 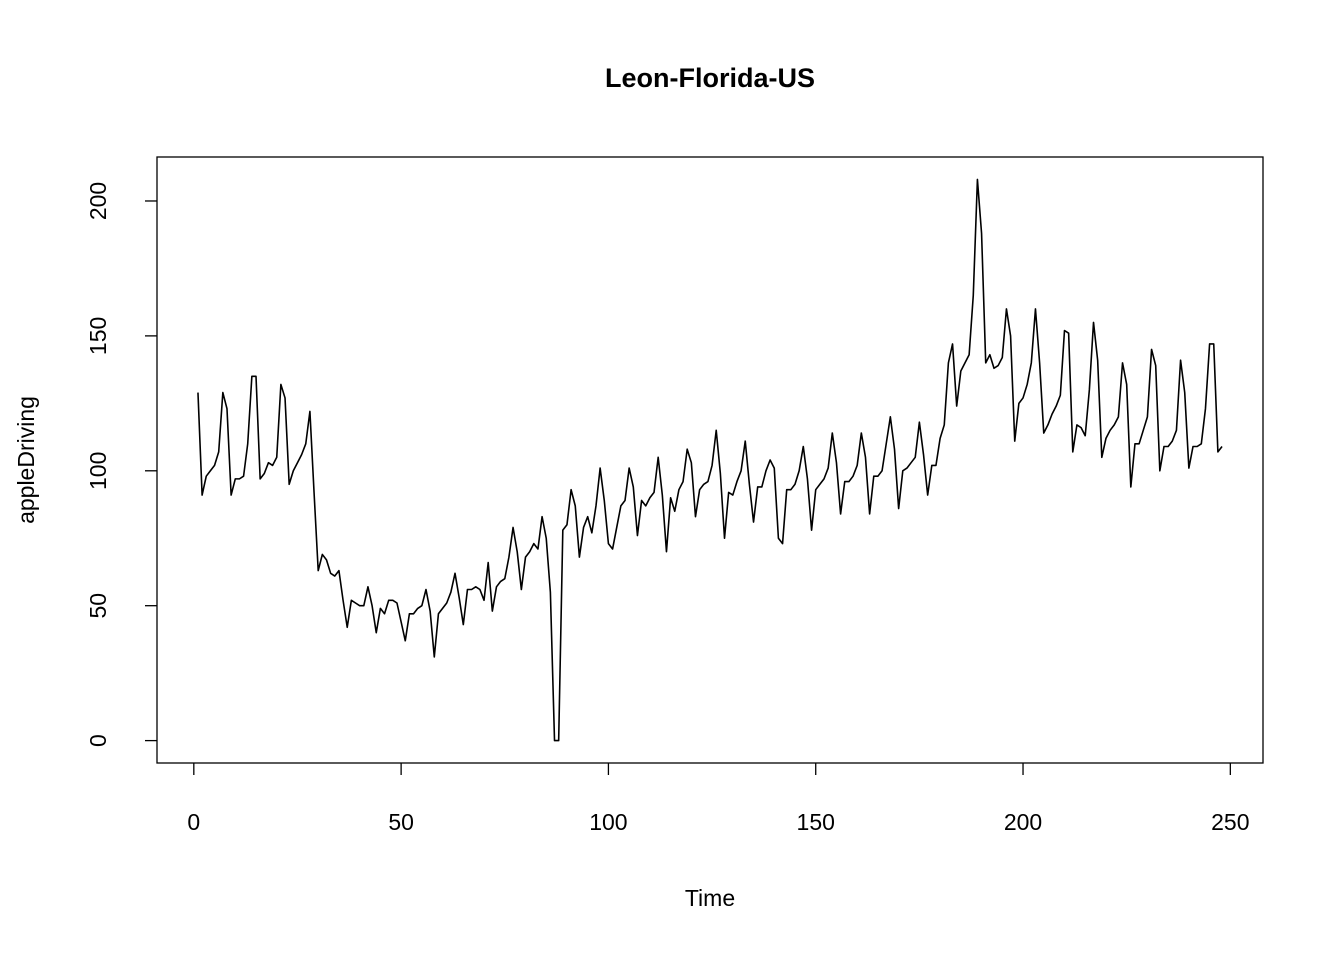 What do you see at coordinates (98, 606) in the screenshot?
I see `y-tick-label: 50` at bounding box center [98, 606].